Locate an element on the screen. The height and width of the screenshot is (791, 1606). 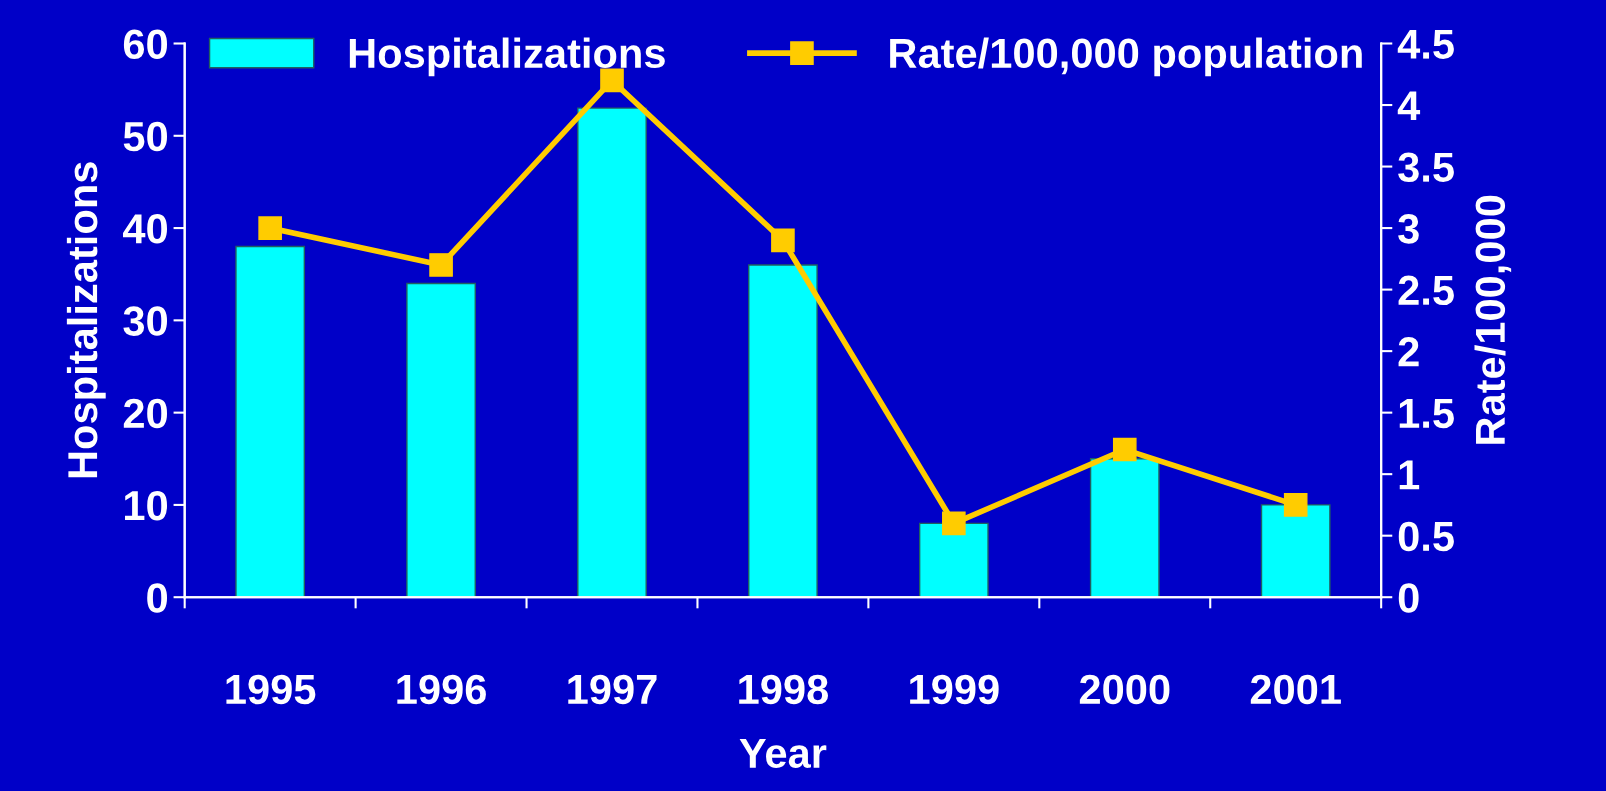
x-tick-label: 2001 is located at coordinates (1295, 689).